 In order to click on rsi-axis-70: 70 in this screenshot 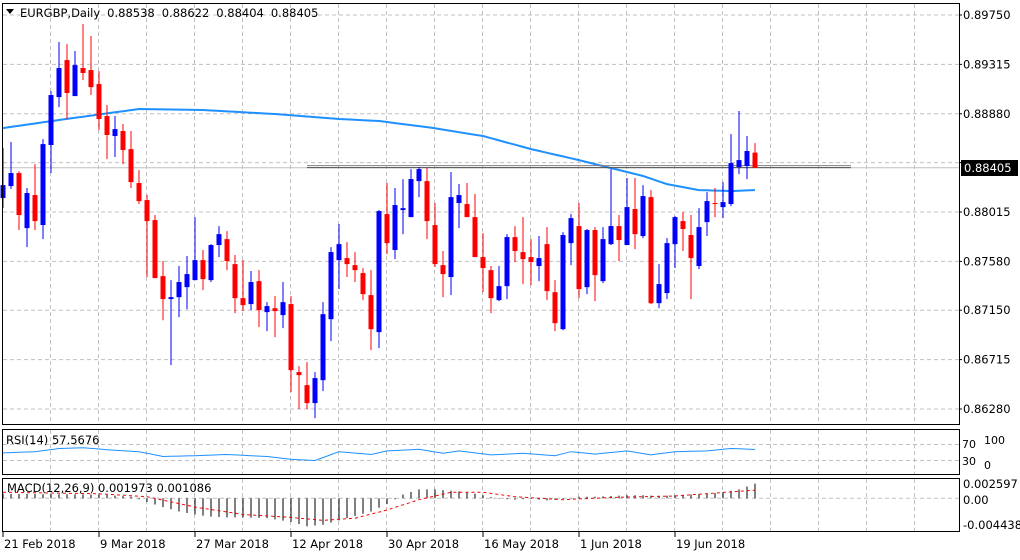, I will do `click(969, 444)`.